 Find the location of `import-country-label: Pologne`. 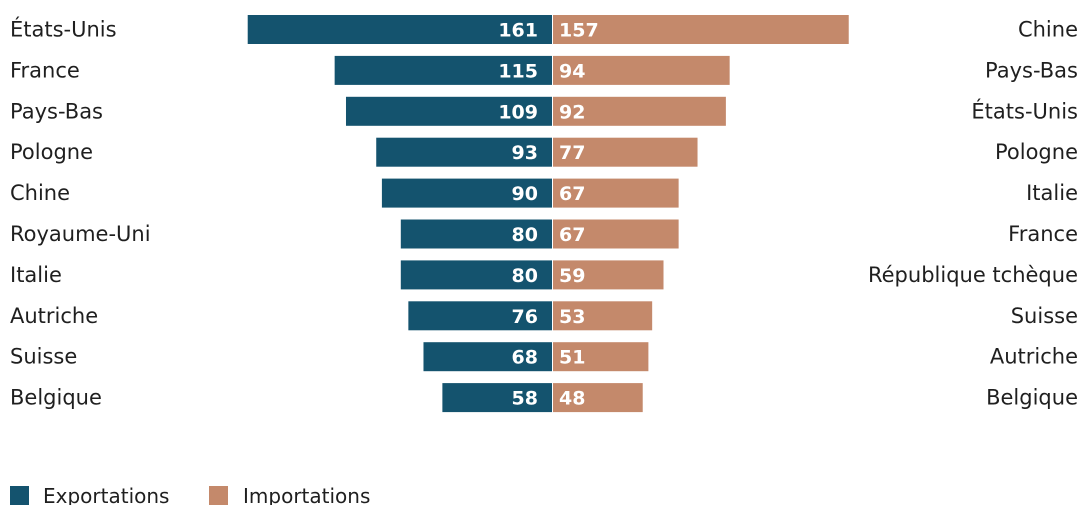

import-country-label: Pologne is located at coordinates (1036, 152).